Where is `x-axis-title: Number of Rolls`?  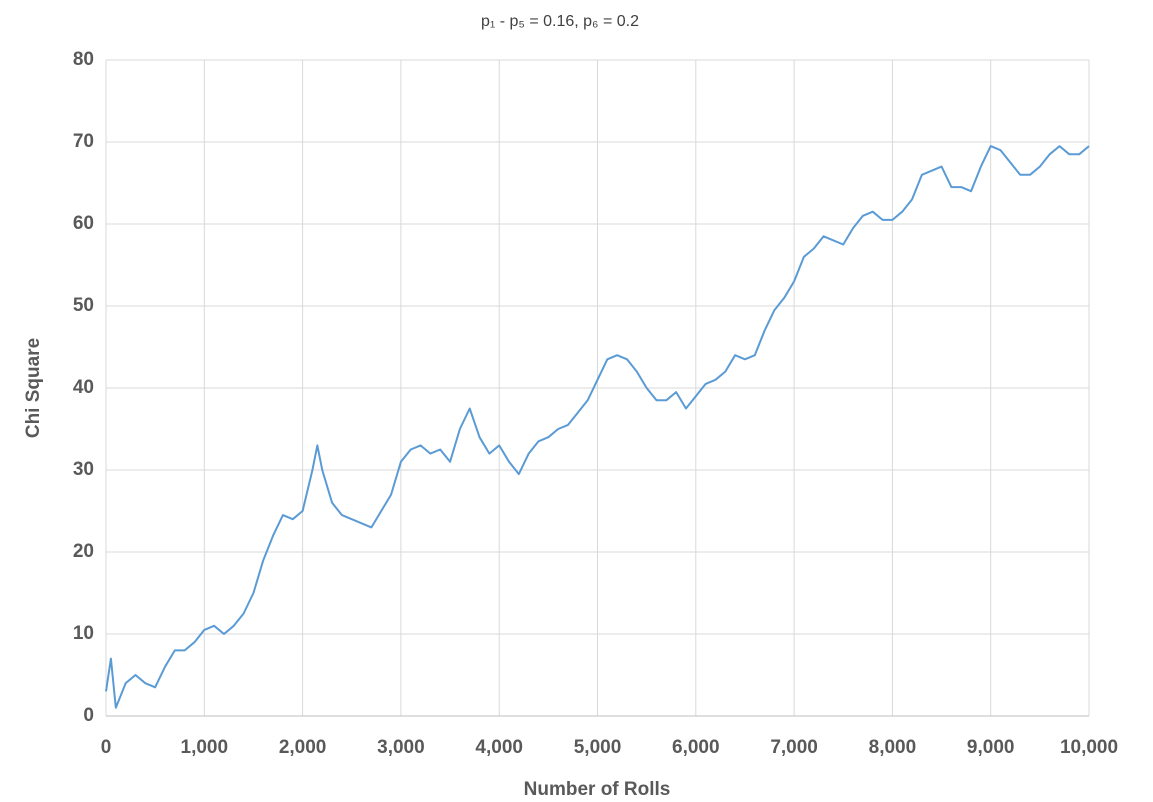
x-axis-title: Number of Rolls is located at coordinates (597, 789).